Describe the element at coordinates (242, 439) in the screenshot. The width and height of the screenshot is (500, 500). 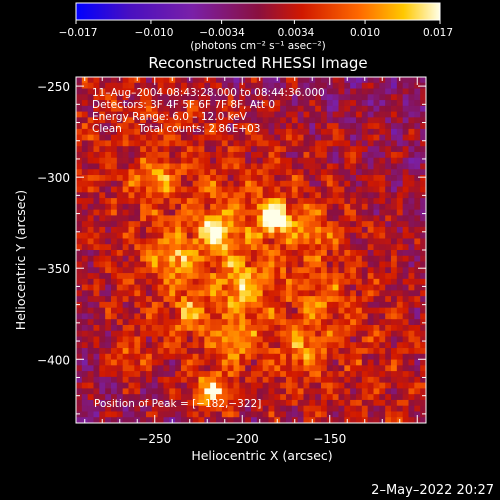
I see `x-tick-labels: −250 −200 −150` at that location.